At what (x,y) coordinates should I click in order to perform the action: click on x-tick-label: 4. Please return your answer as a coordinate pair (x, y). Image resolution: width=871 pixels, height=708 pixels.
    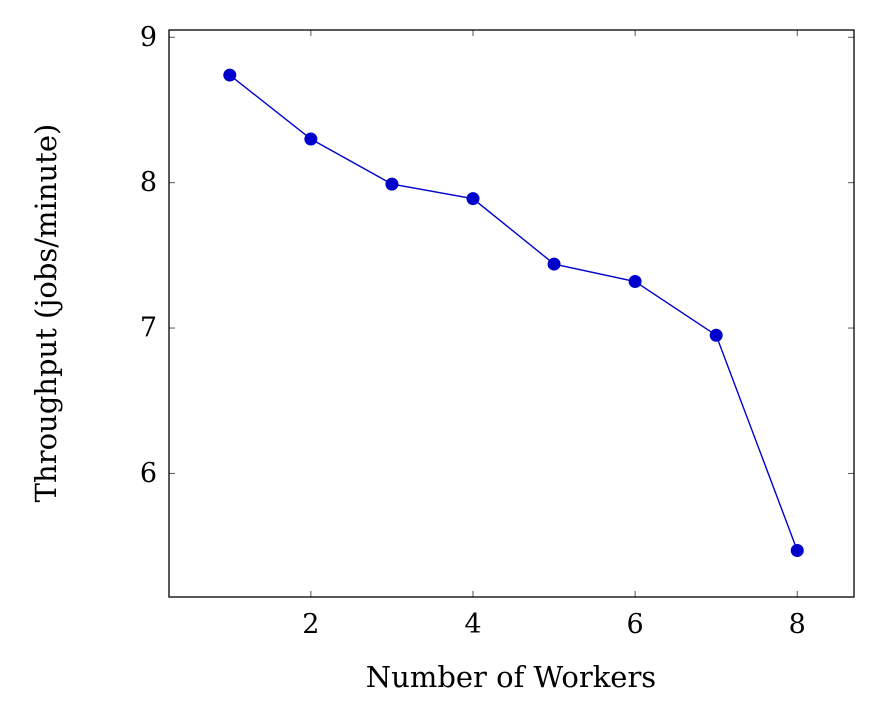
    Looking at the image, I should click on (472, 624).